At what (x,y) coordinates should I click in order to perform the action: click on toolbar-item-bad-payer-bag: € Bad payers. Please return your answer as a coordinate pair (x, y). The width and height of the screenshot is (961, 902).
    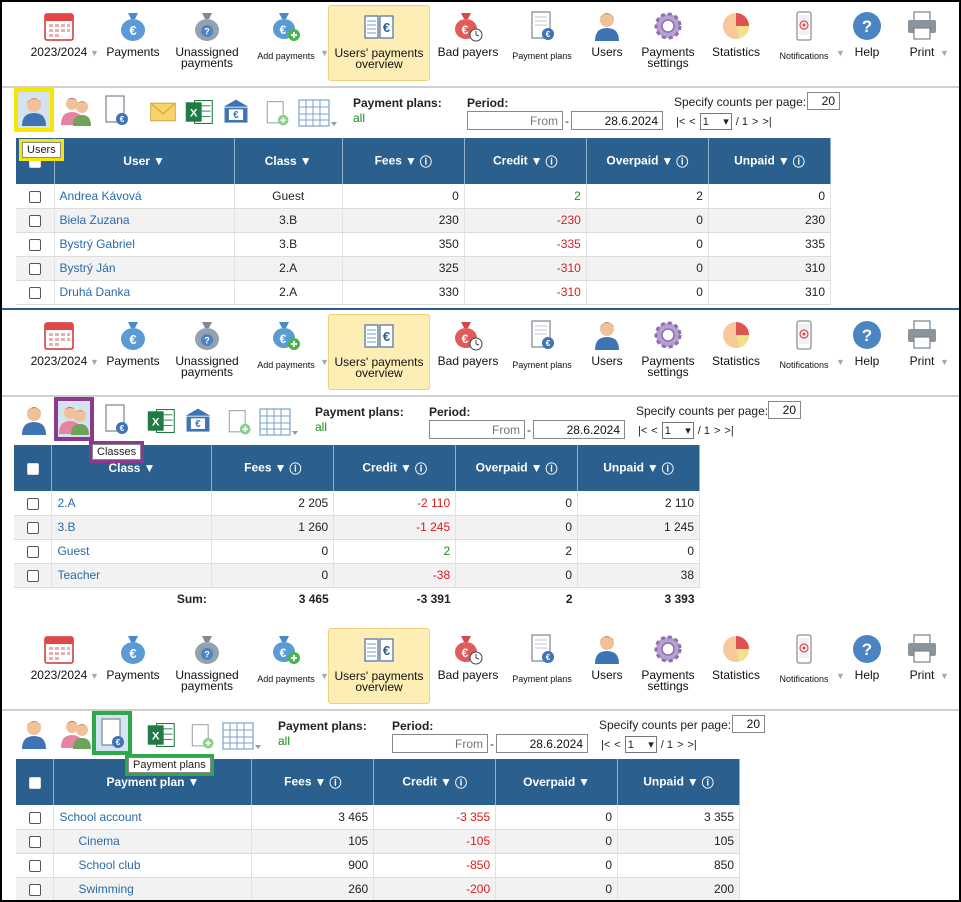
    Looking at the image, I should click on (468, 352).